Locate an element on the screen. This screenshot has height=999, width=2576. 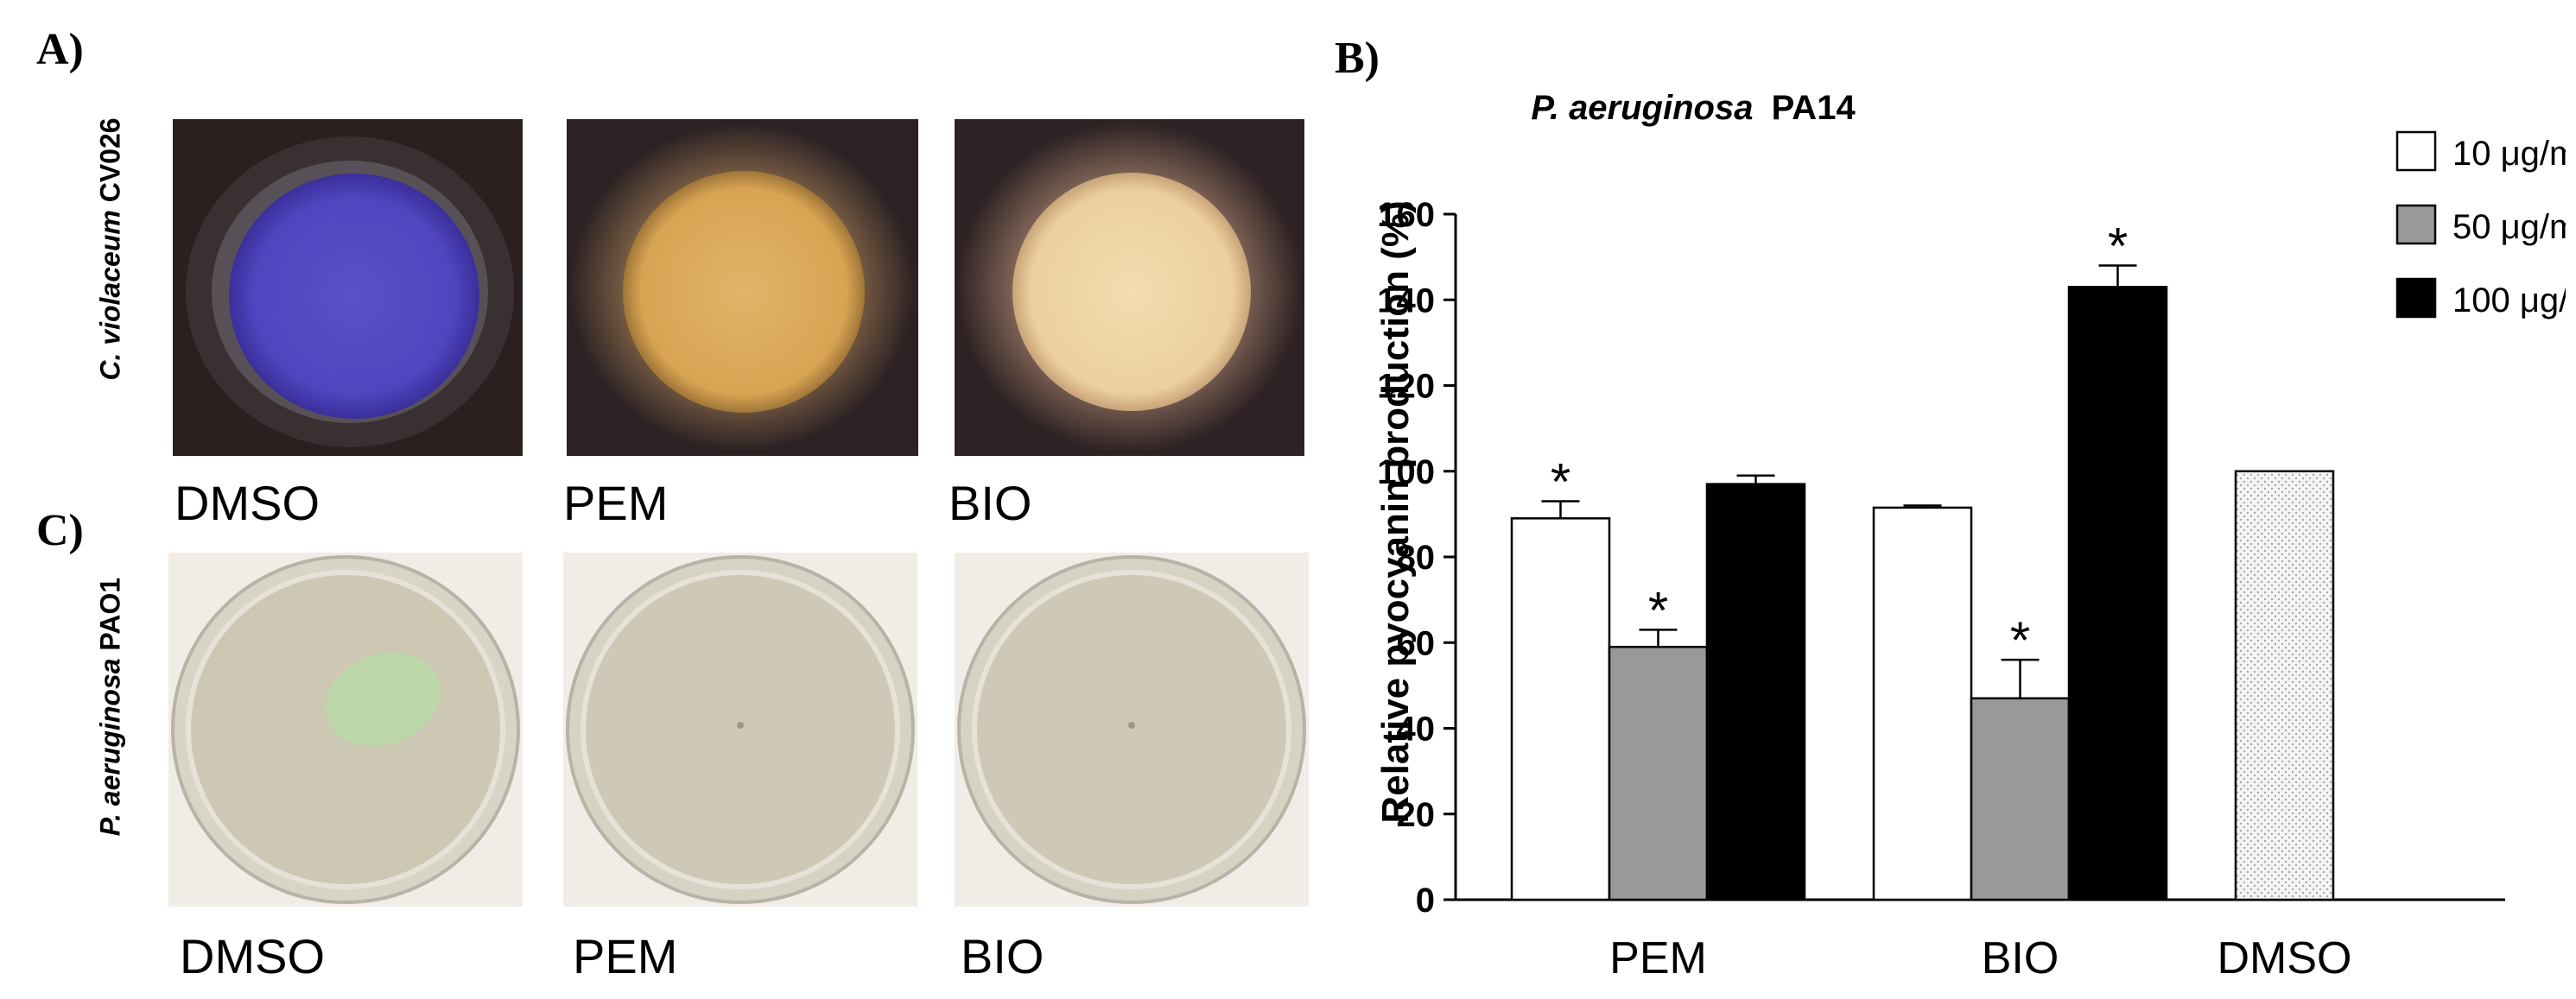
panel-c-label: C) is located at coordinates (60, 530).